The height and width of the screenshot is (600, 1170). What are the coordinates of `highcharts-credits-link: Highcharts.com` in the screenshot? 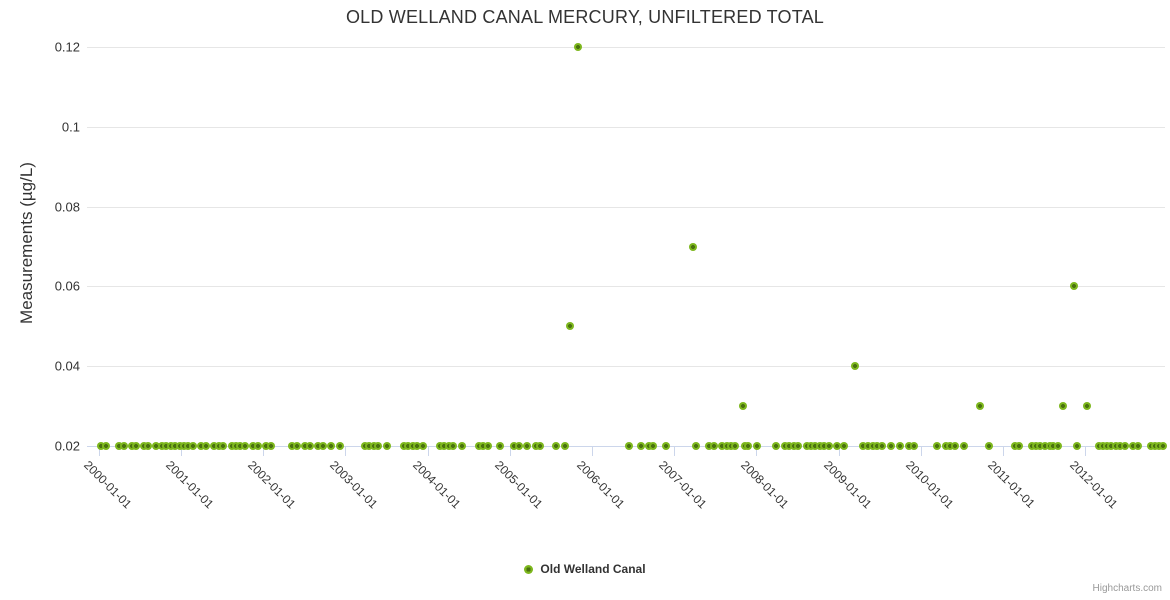 It's located at (1127, 588).